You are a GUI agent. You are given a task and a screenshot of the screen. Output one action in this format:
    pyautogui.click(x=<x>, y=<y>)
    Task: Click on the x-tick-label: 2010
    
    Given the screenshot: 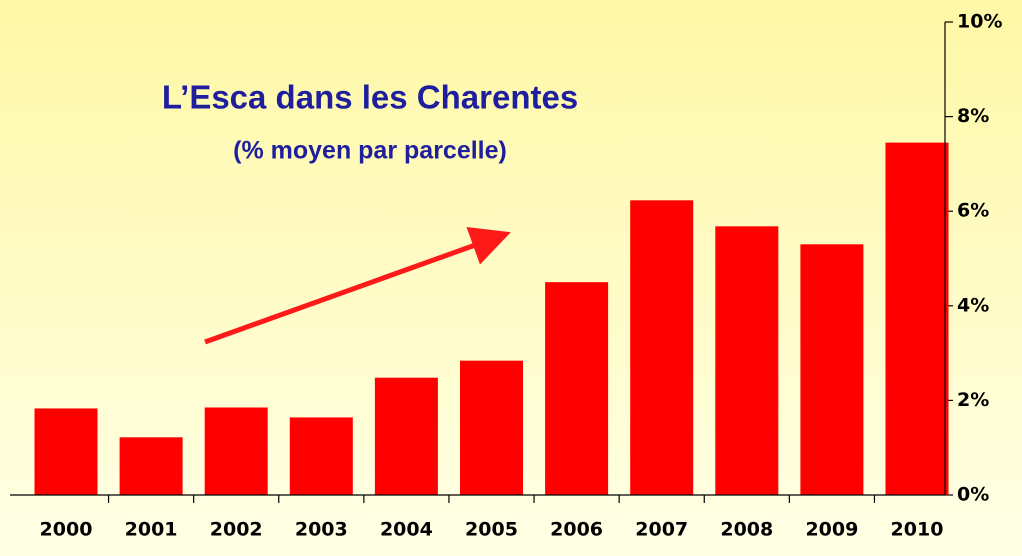 What is the action you would take?
    pyautogui.click(x=917, y=530)
    